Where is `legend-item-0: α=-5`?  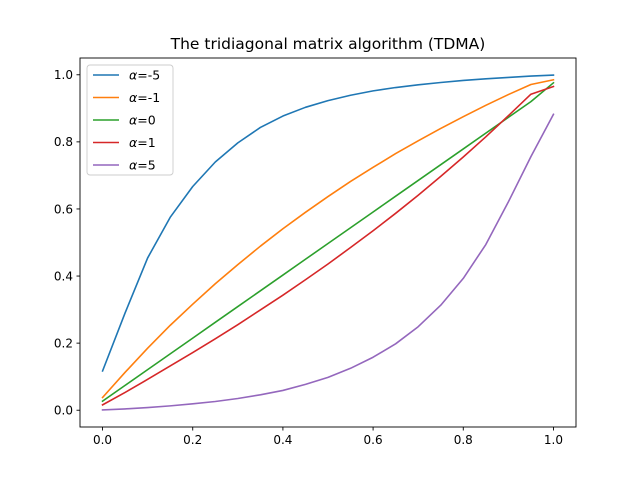
legend-item-0: α=-5 is located at coordinates (126, 75).